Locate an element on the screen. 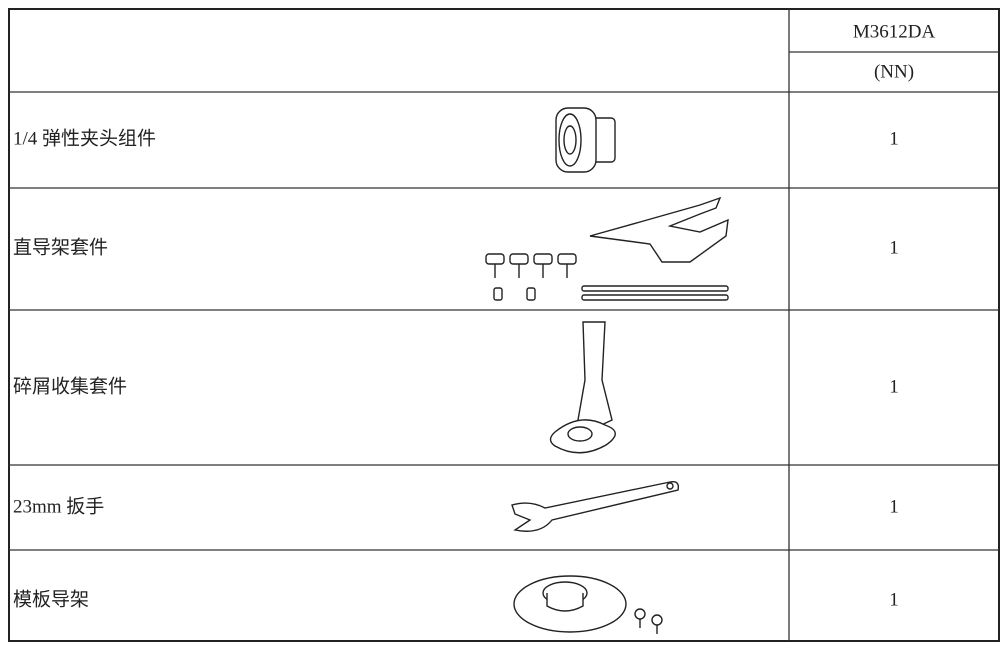  item-name: 23mm 扳手 is located at coordinates (58, 506).